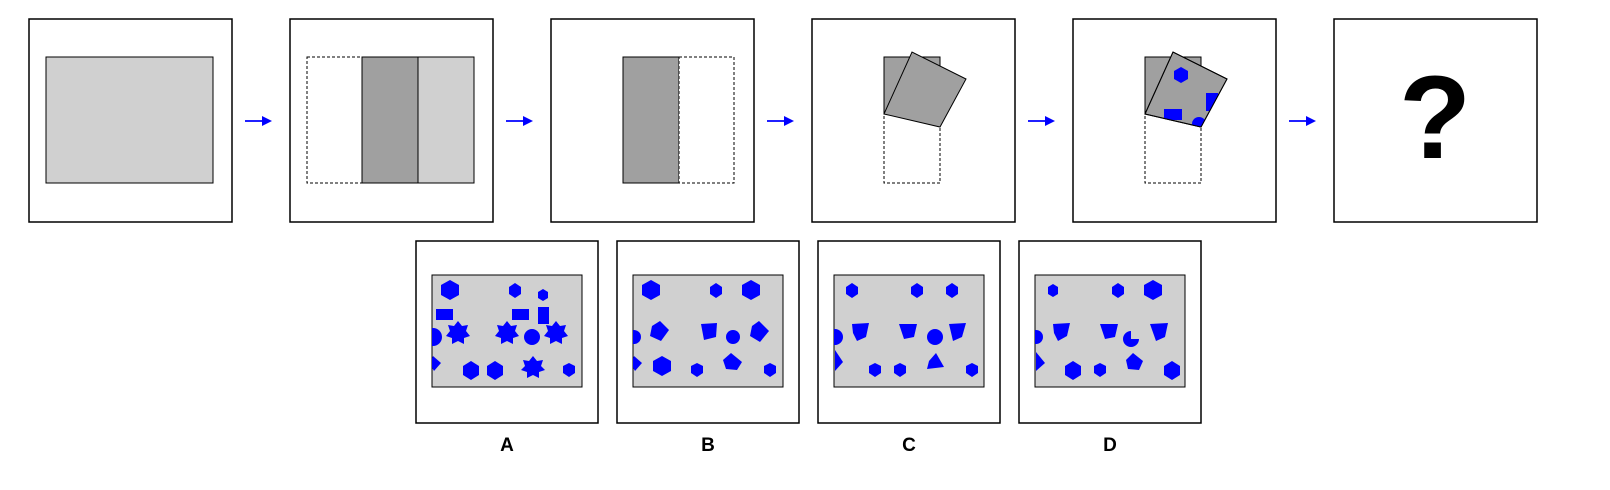 Image resolution: width=1610 pixels, height=490 pixels. I want to click on option-a-label: A, so click(507, 445).